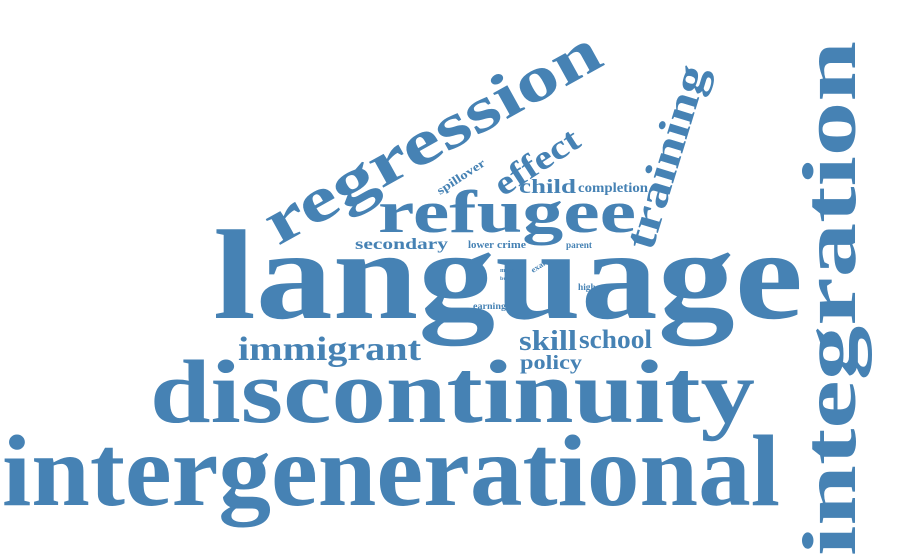  Describe the element at coordinates (481, 245) in the screenshot. I see `word-lower: lower` at that location.